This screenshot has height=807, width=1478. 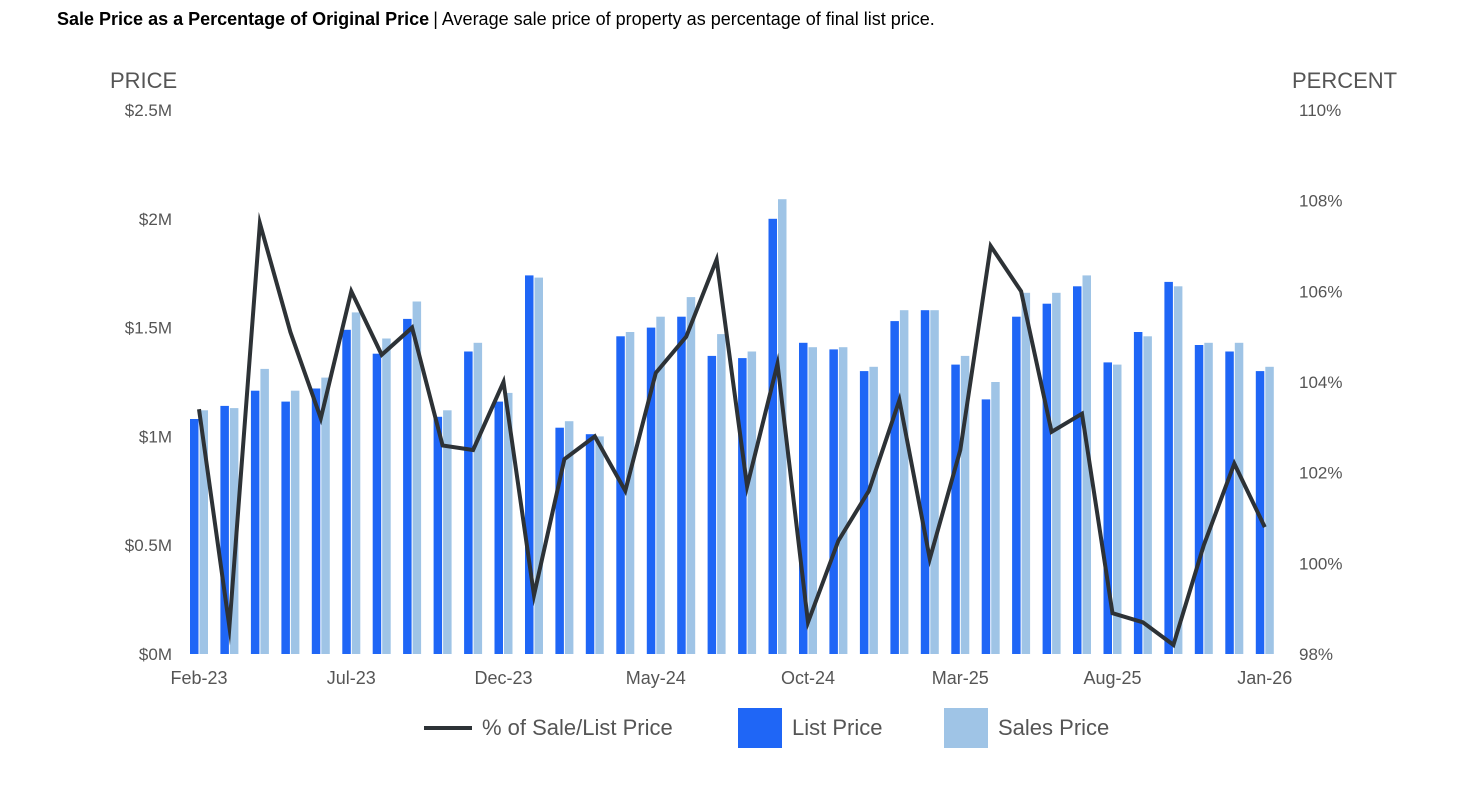 I want to click on left-tick-label: $1.5M, so click(x=148, y=328).